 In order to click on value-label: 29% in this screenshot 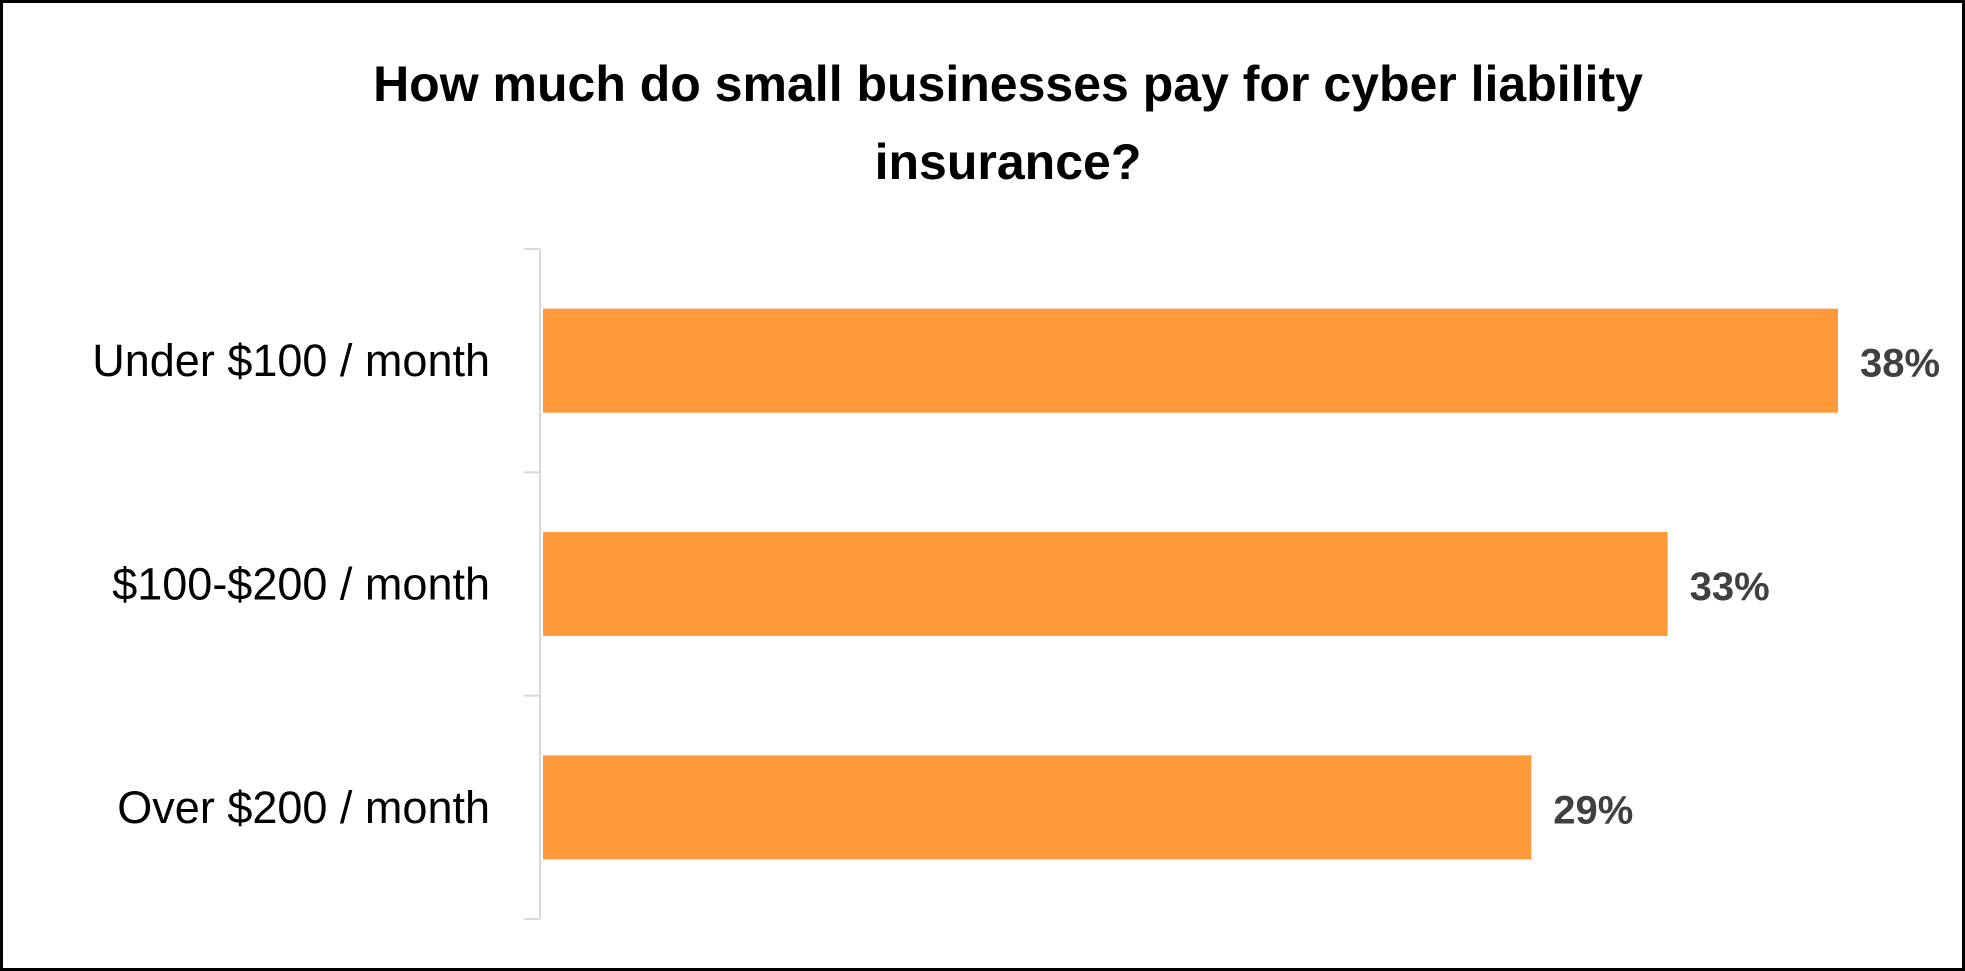, I will do `click(1593, 810)`.